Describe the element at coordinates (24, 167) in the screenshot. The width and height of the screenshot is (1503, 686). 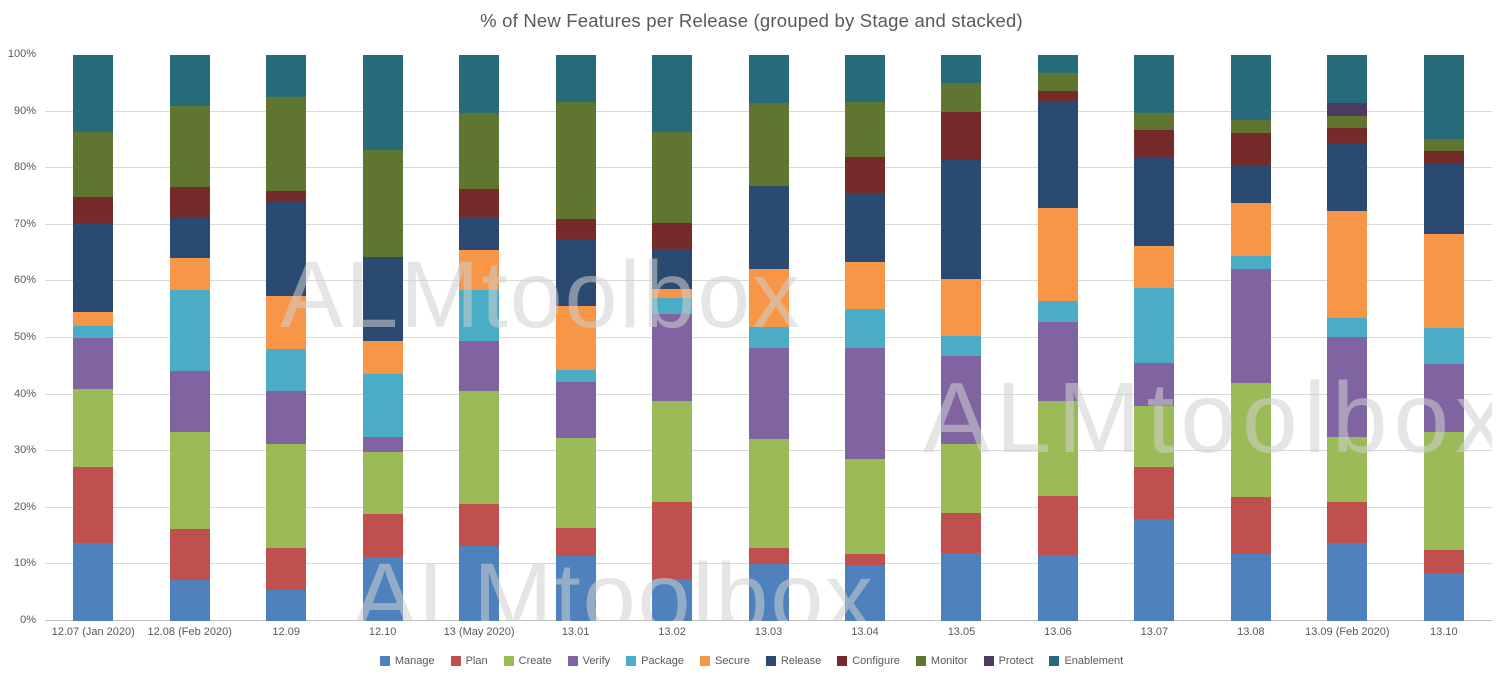
I see `y-tick-label: 80%` at that location.